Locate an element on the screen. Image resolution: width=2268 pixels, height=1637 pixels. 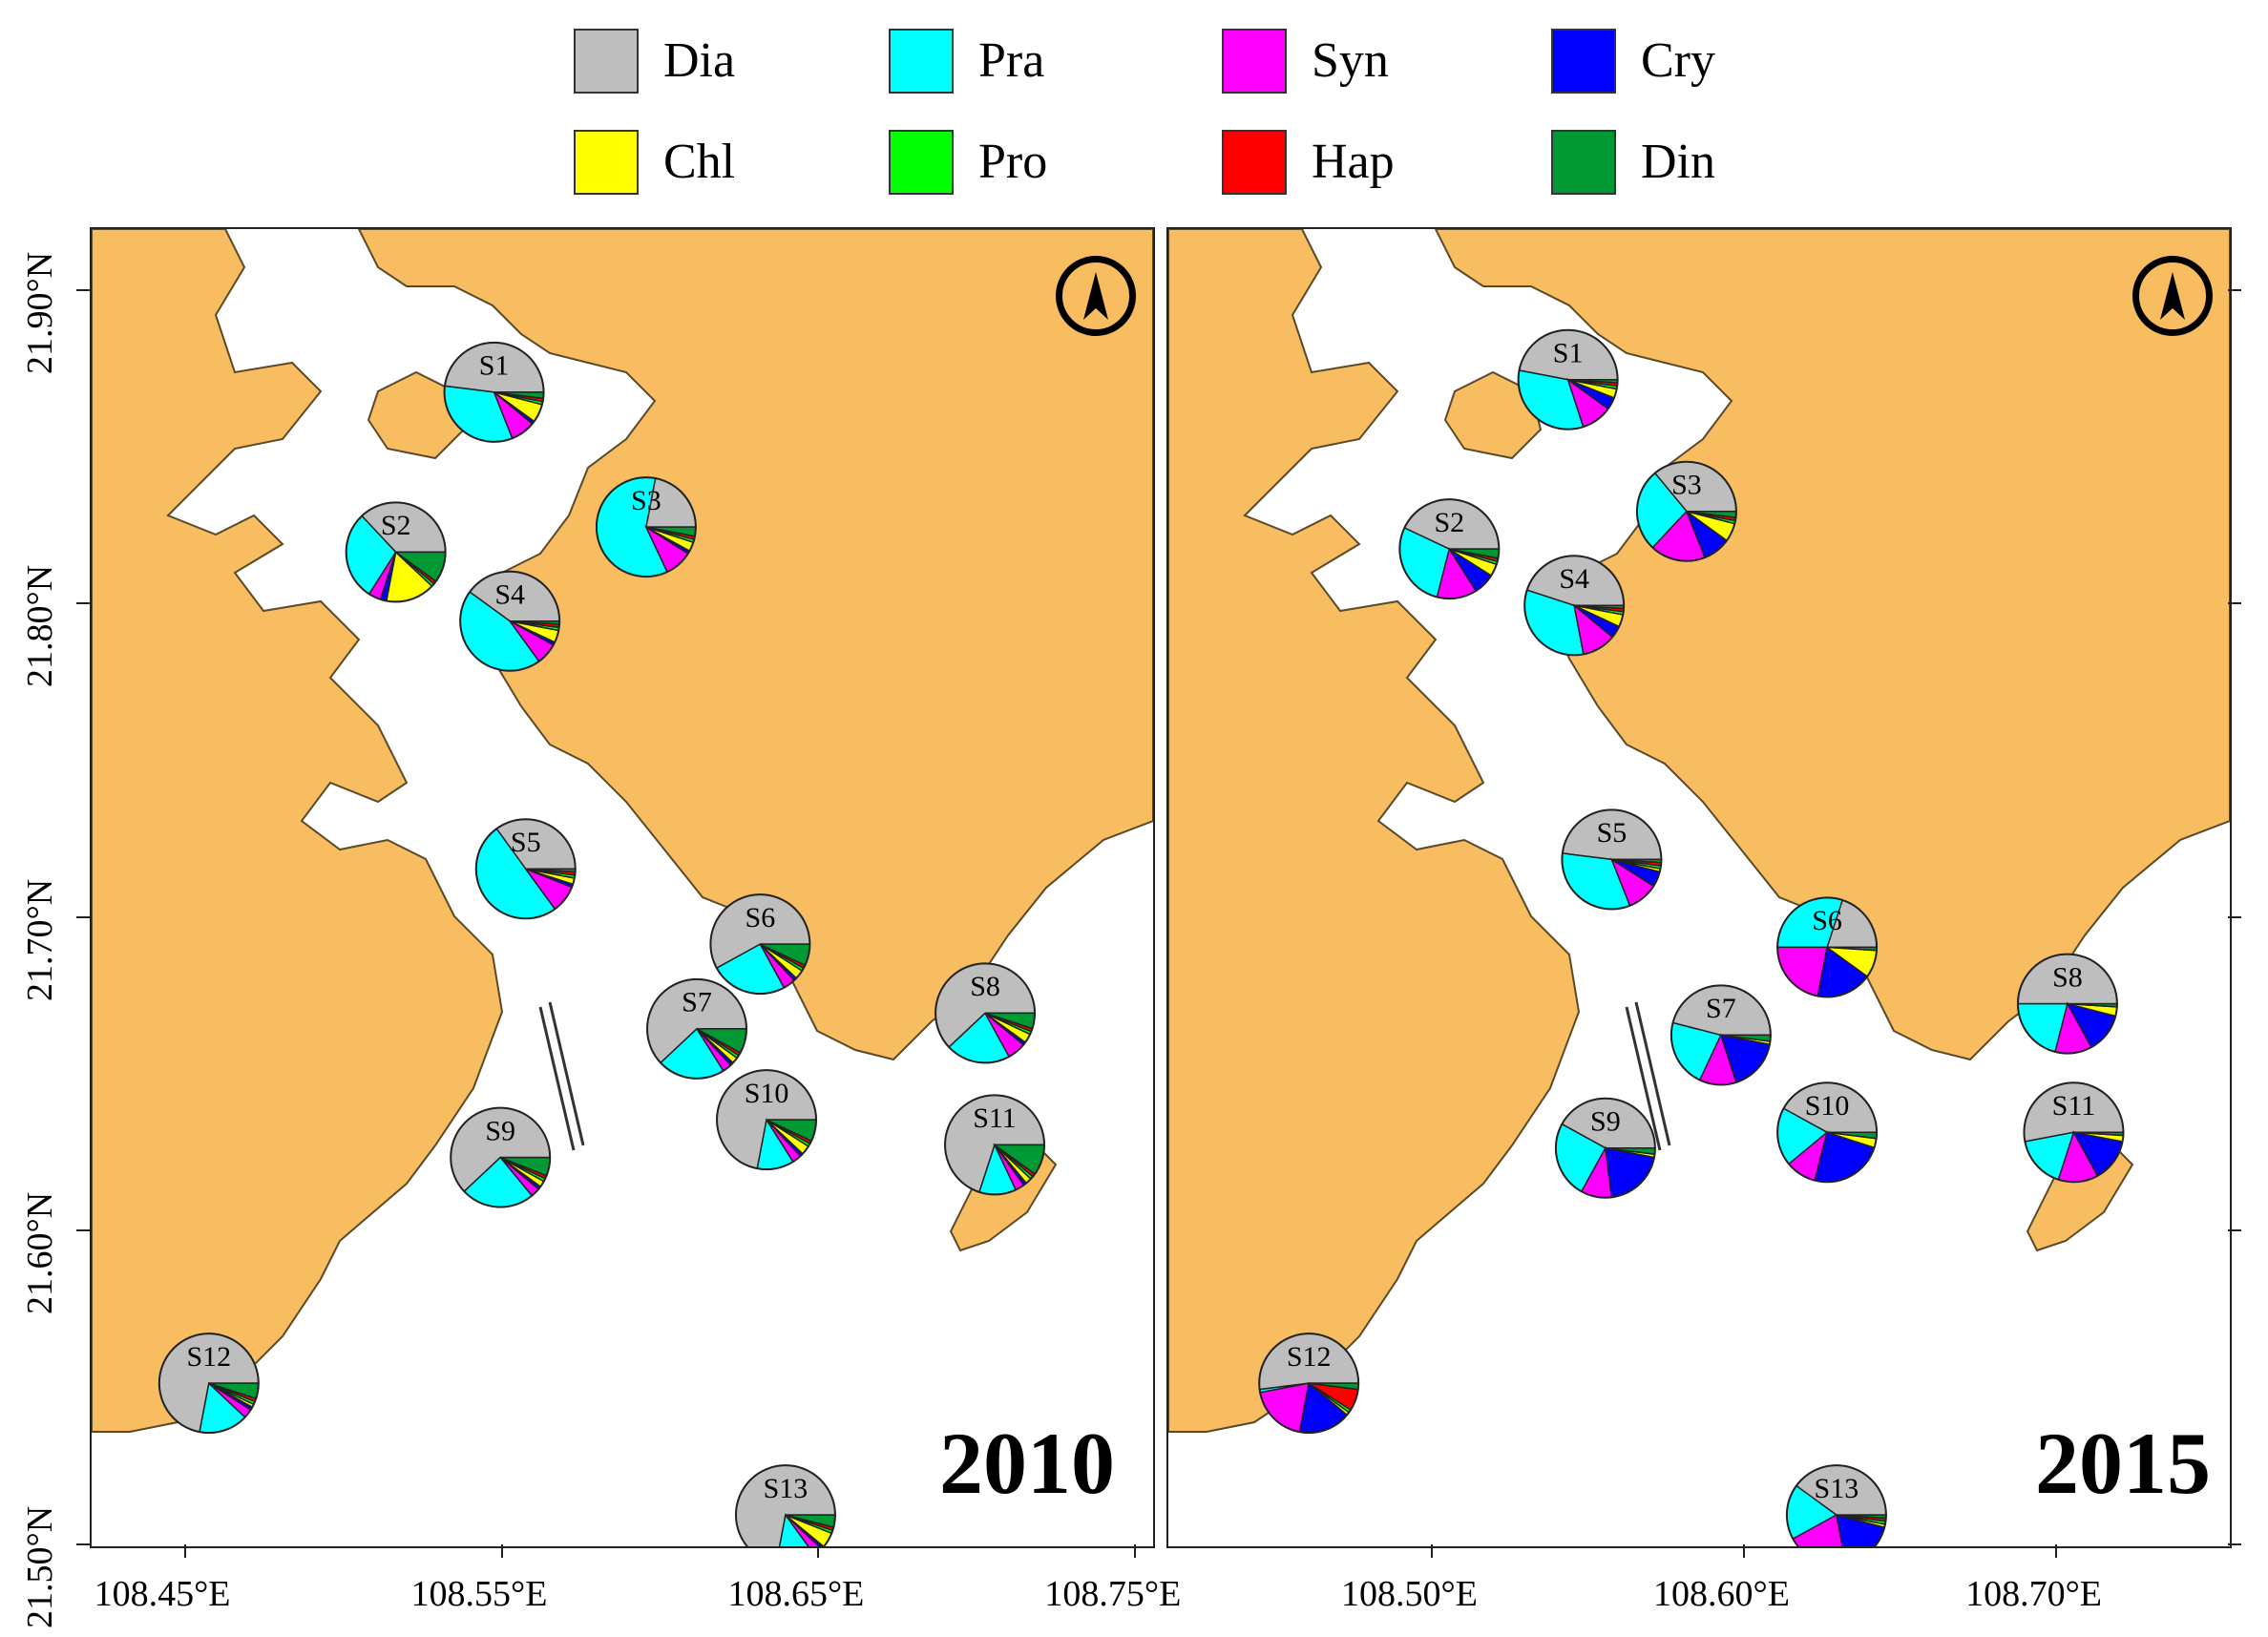
pie-s12: S12 is located at coordinates (209, 1384).